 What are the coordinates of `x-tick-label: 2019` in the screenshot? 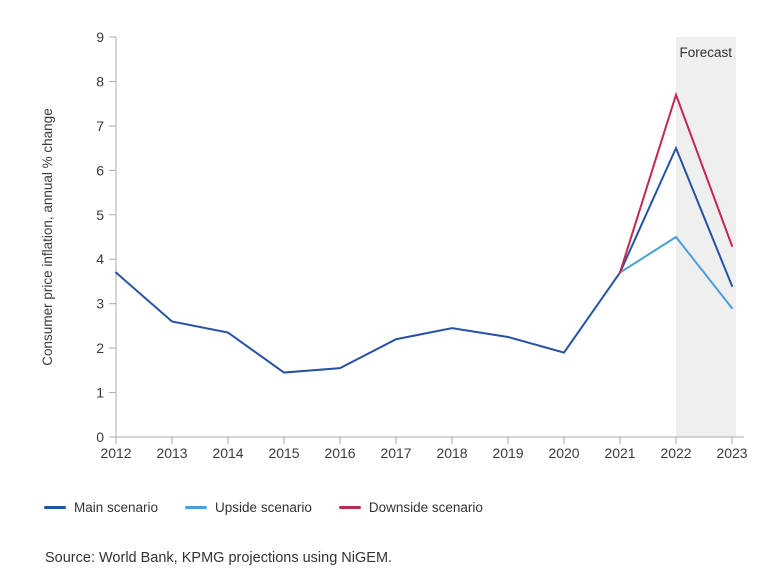 It's located at (507, 453).